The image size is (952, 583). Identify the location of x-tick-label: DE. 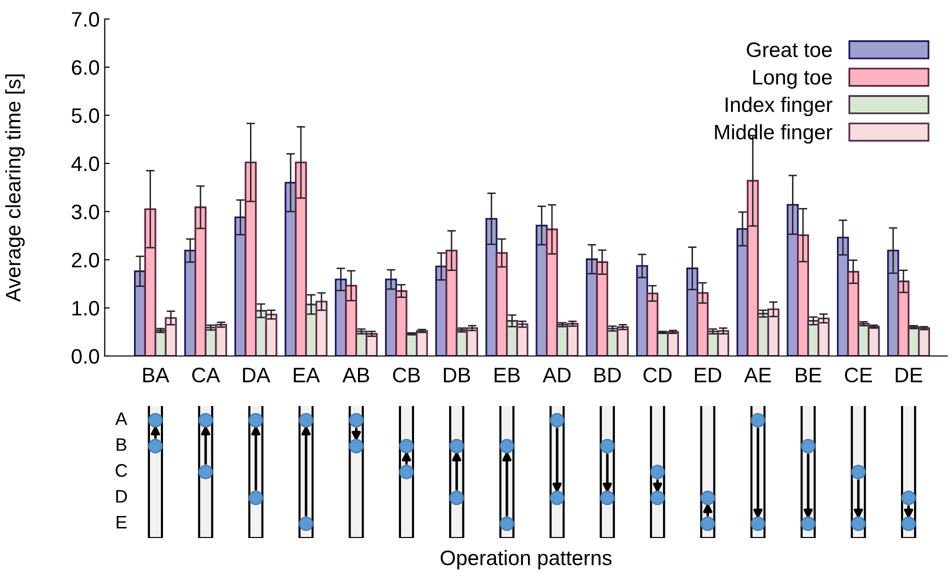
(909, 375).